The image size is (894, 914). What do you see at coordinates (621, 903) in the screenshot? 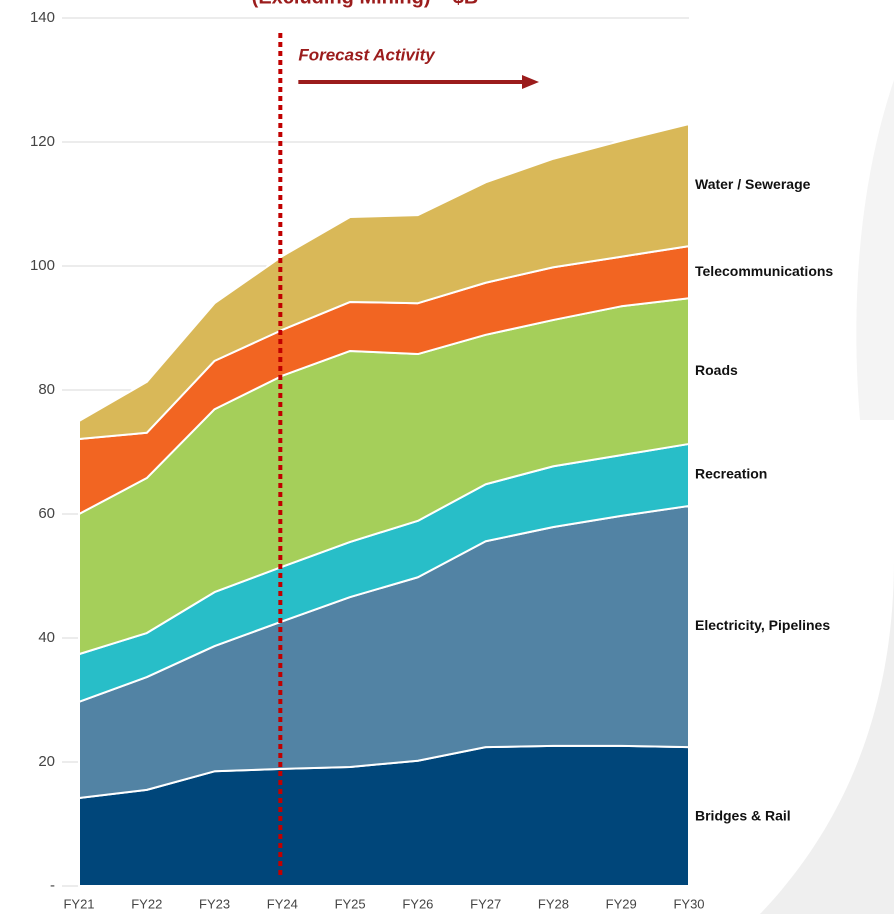
I see `x-tick-label: FY29` at bounding box center [621, 903].